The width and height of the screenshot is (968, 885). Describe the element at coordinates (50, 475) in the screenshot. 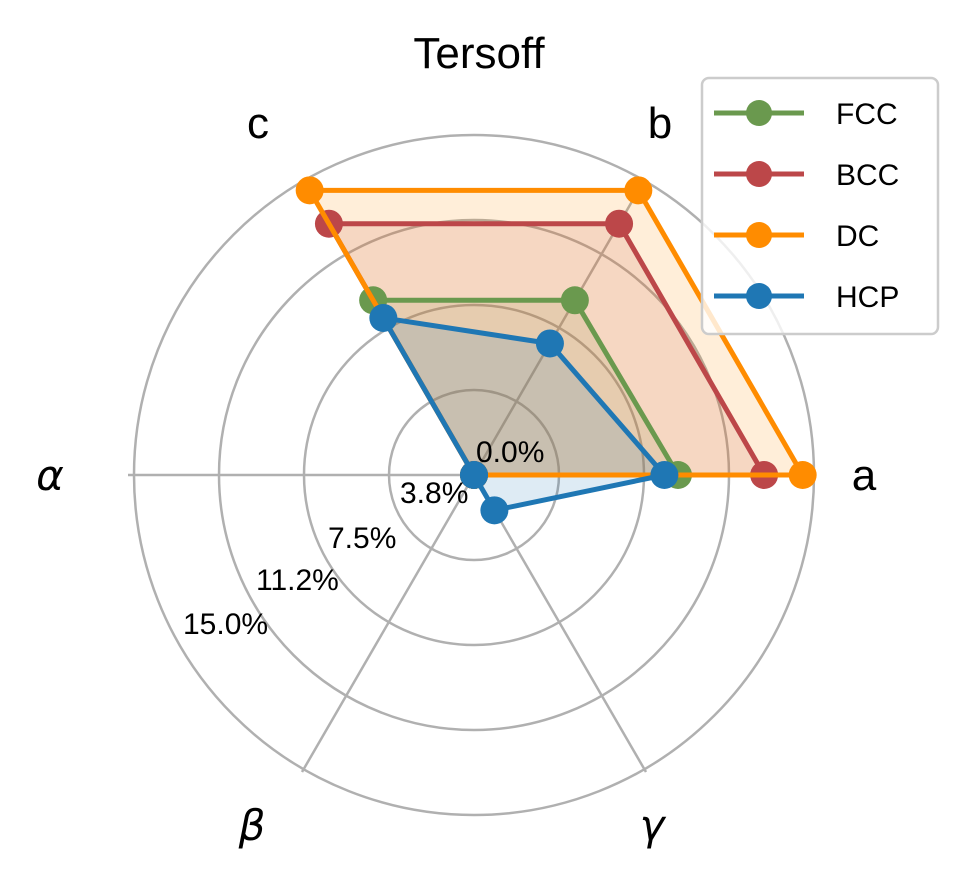

I see `axis-label-alpha: α` at that location.